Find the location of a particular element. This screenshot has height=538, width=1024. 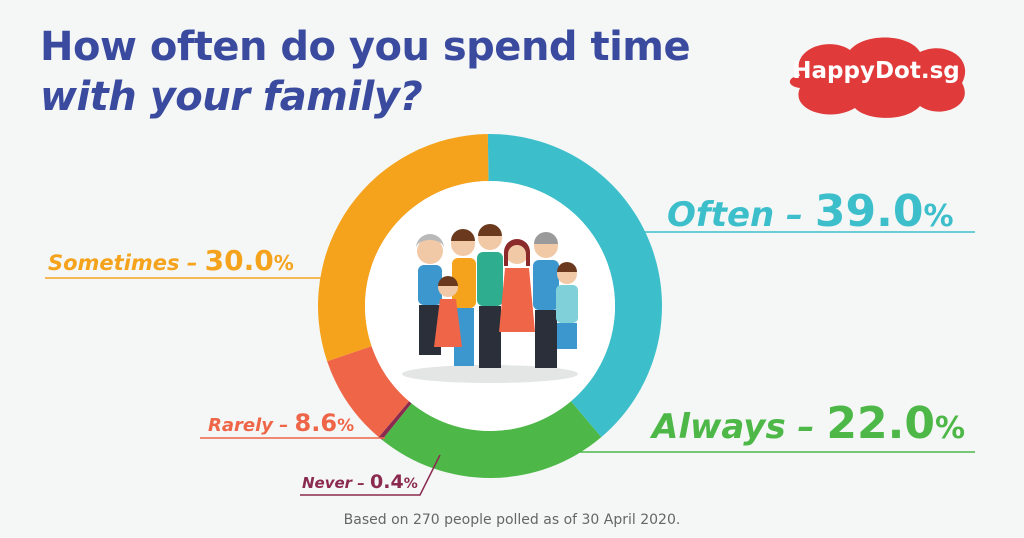

label-never-name: Never is located at coordinates (327, 483).